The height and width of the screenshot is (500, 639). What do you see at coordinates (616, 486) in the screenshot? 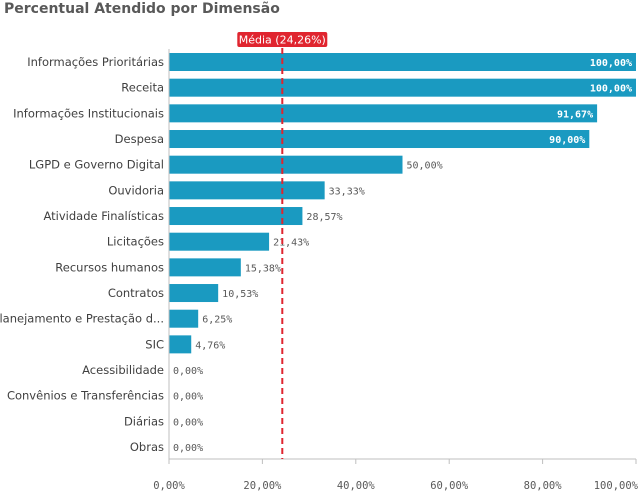
I see `x-tick-label: 100,00%` at bounding box center [616, 486].